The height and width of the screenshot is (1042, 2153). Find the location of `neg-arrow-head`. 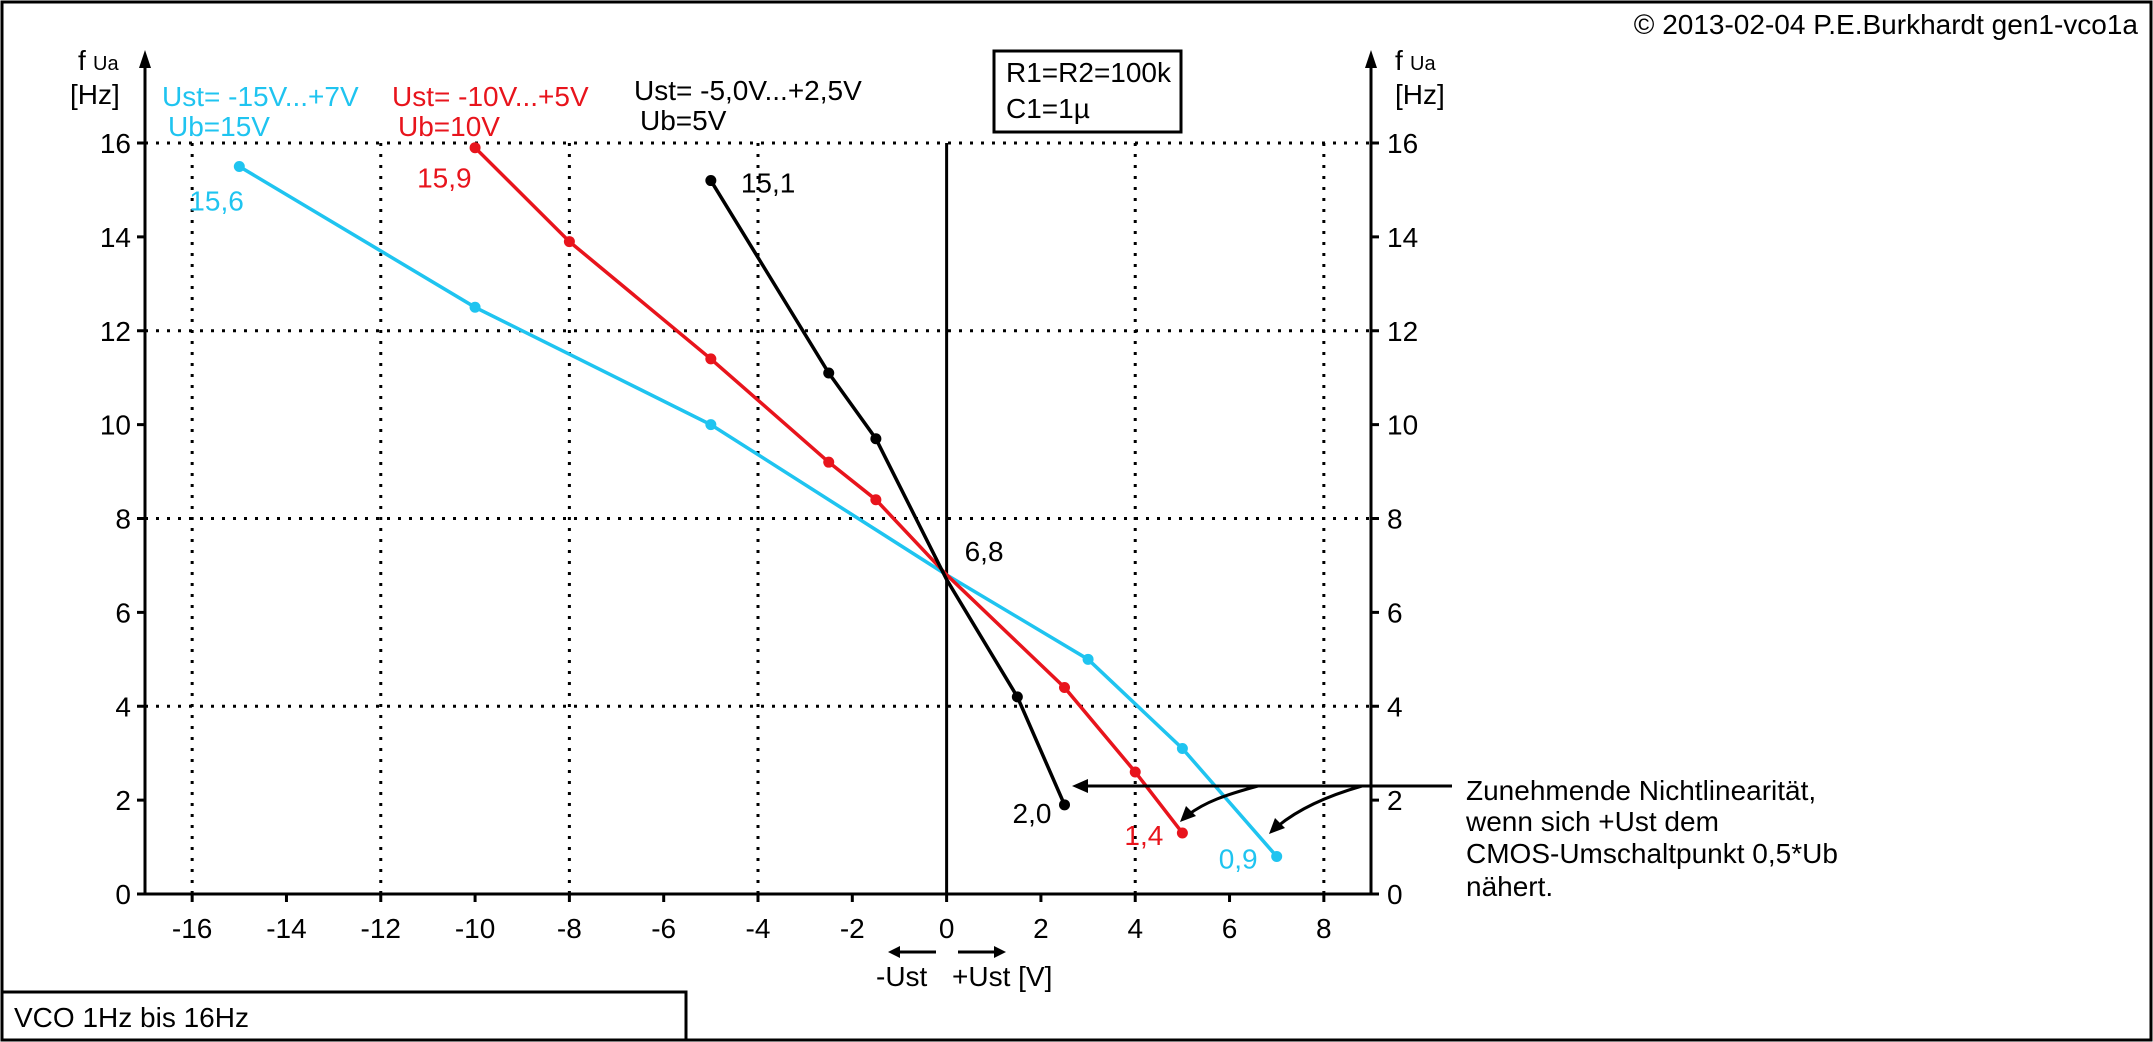

neg-arrow-head is located at coordinates (894, 952).